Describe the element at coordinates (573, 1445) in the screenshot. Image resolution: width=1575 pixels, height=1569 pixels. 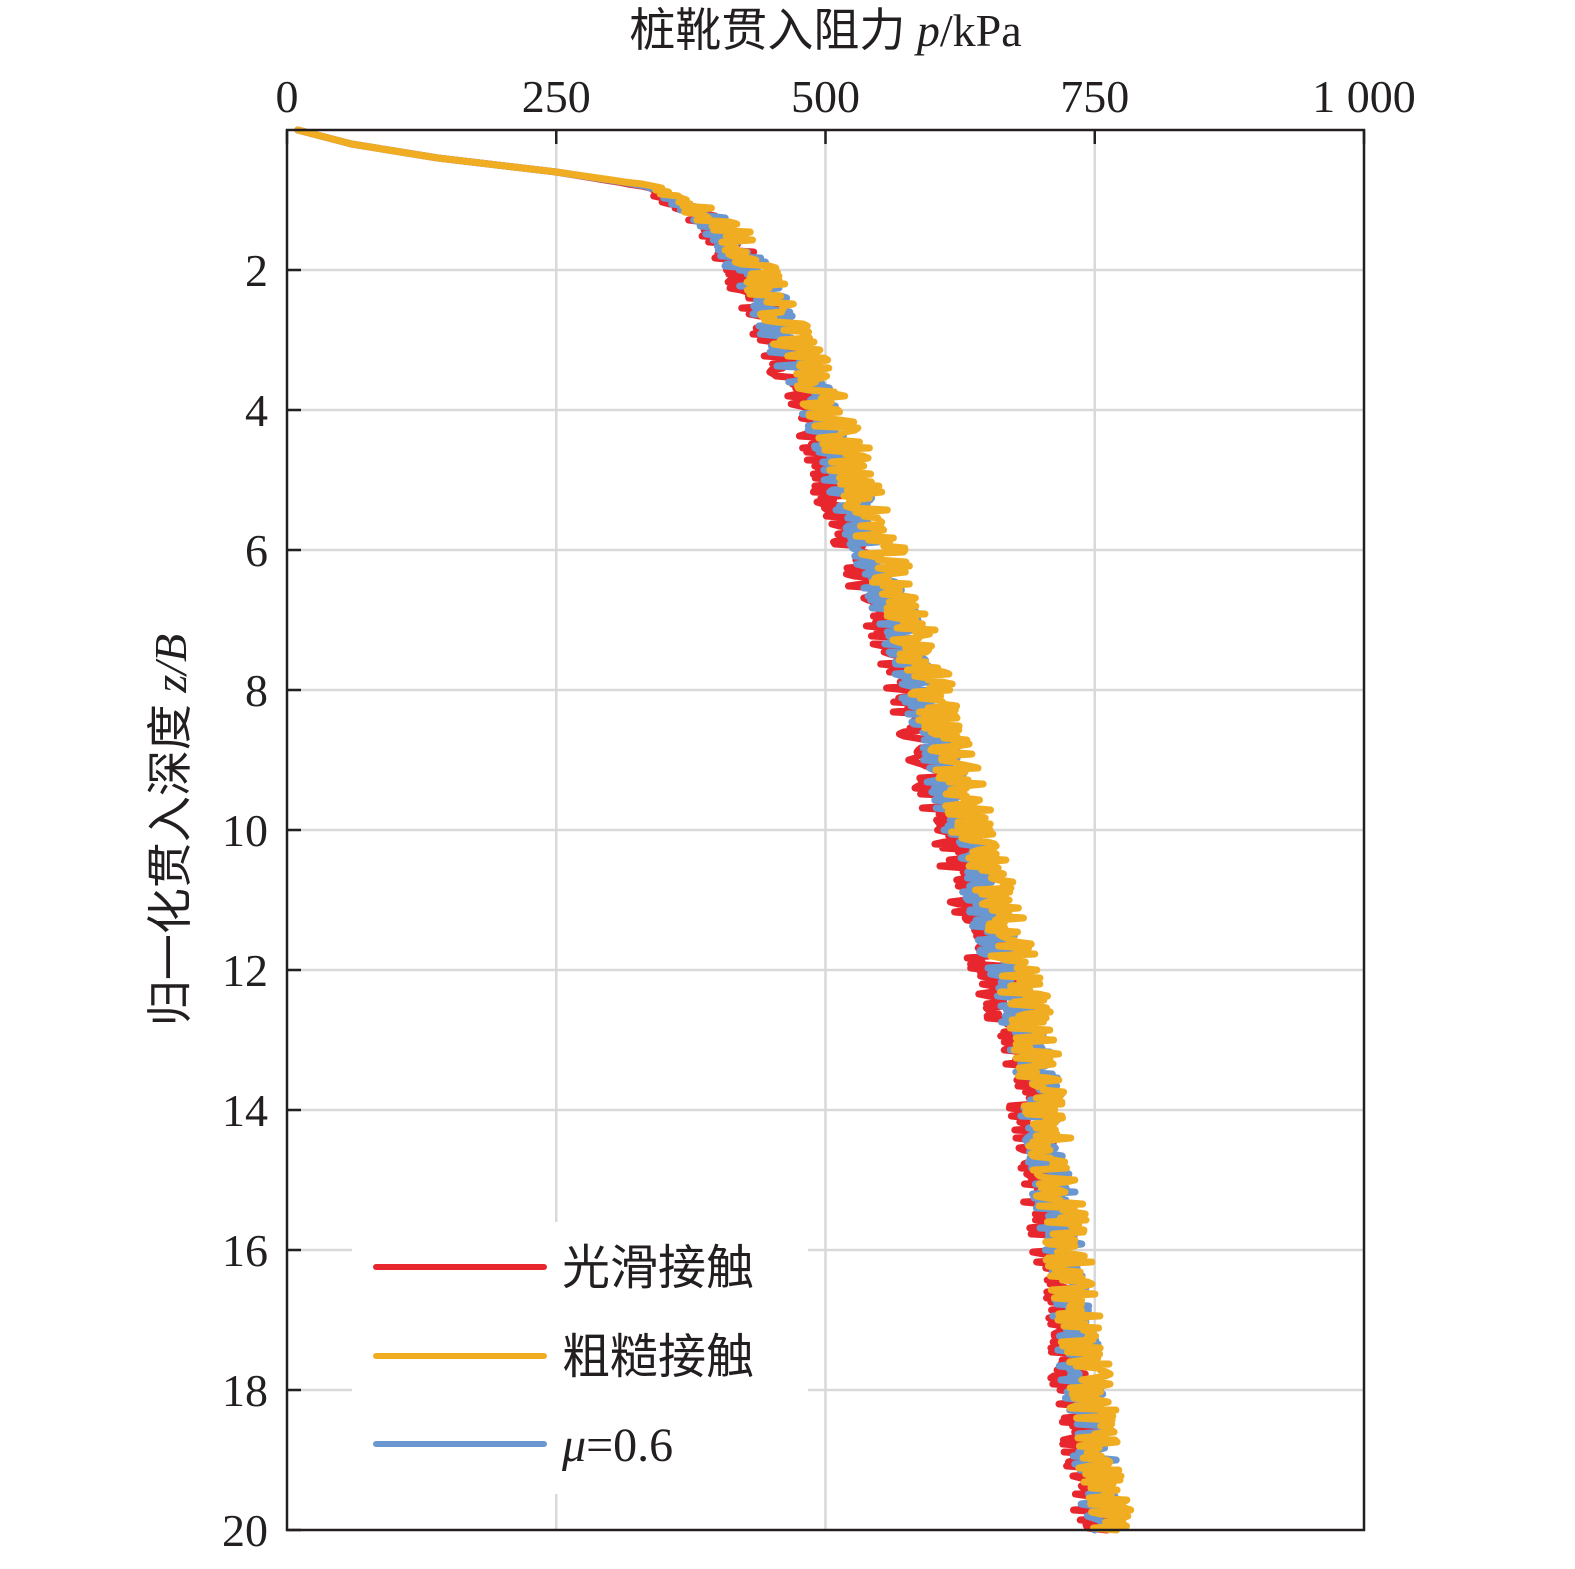
I see `legend-label-mu-var: μ` at that location.